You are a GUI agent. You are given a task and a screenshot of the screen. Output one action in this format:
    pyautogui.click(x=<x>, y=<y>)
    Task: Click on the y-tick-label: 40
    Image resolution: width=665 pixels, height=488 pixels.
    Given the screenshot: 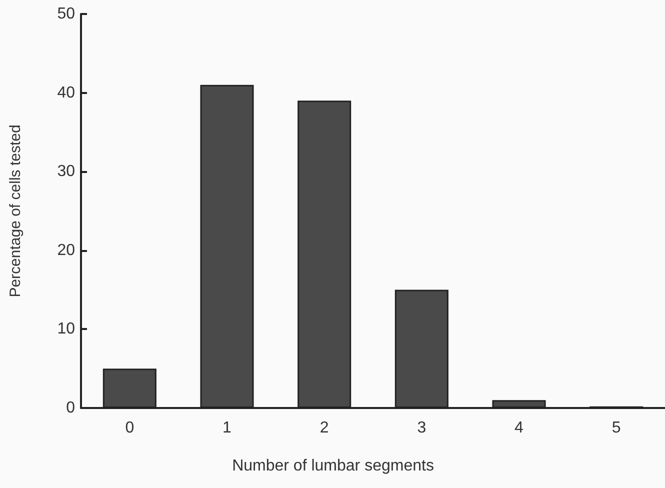 What is the action you would take?
    pyautogui.click(x=66, y=93)
    